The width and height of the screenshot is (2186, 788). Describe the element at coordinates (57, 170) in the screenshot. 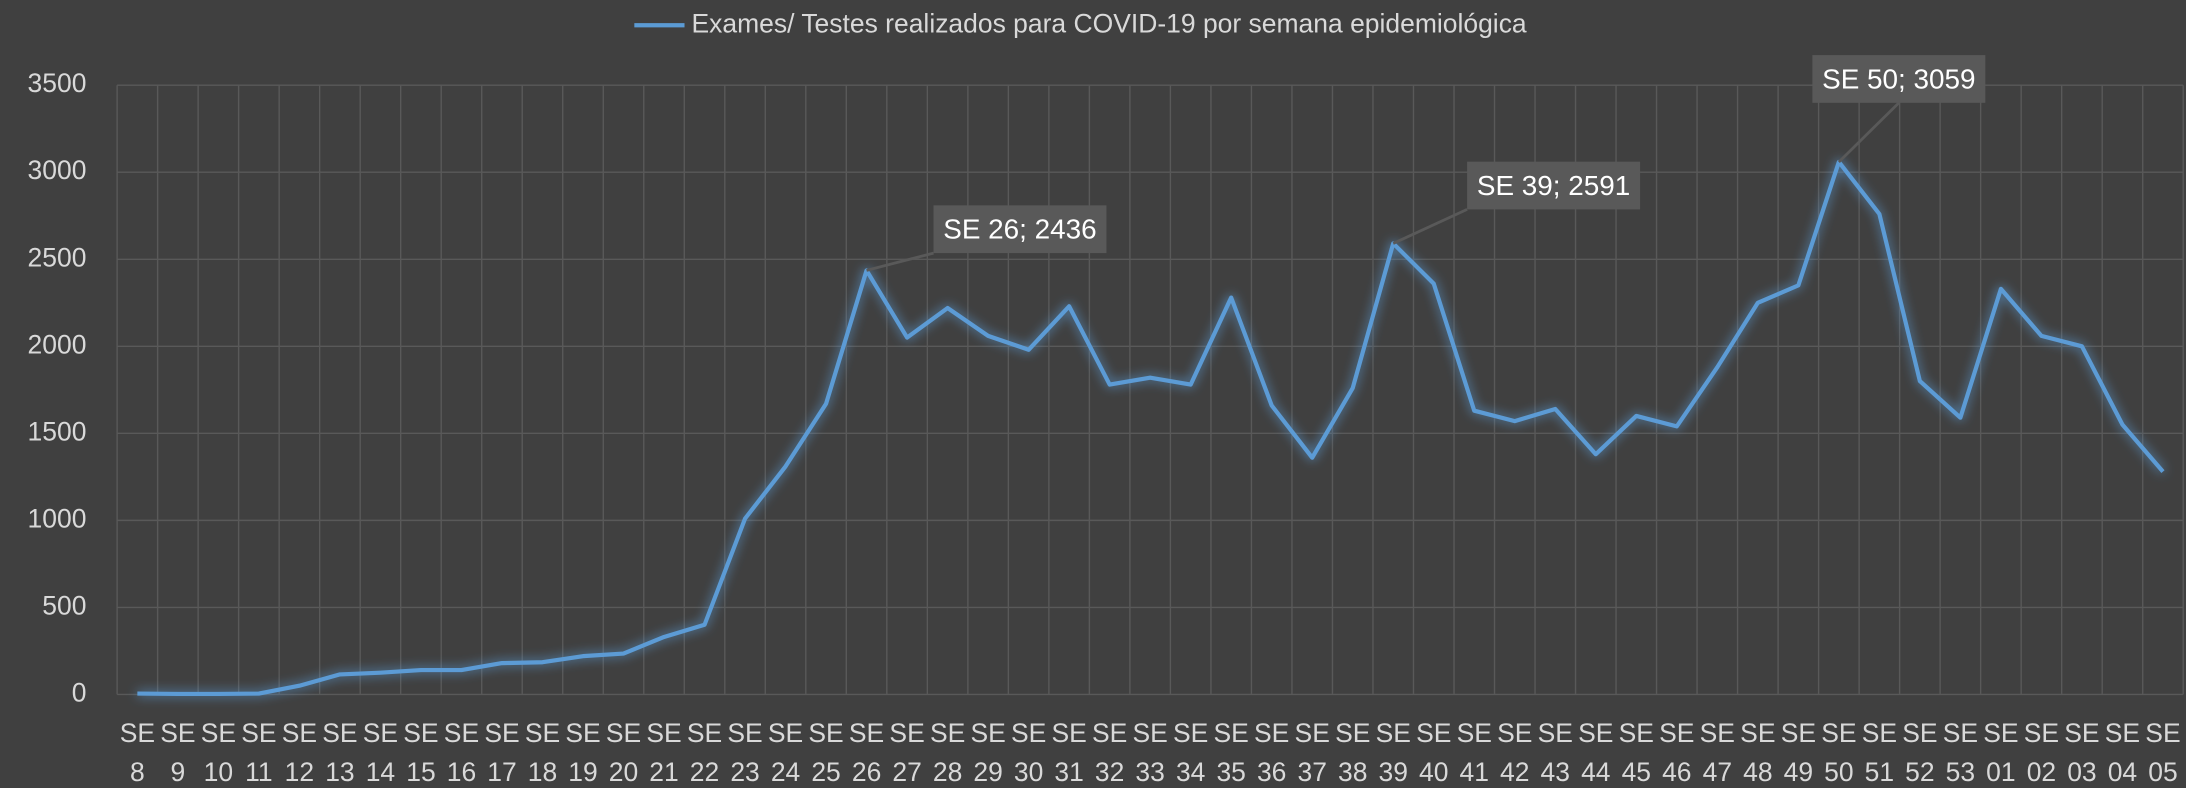

I see `y-tick-label: 3000` at that location.